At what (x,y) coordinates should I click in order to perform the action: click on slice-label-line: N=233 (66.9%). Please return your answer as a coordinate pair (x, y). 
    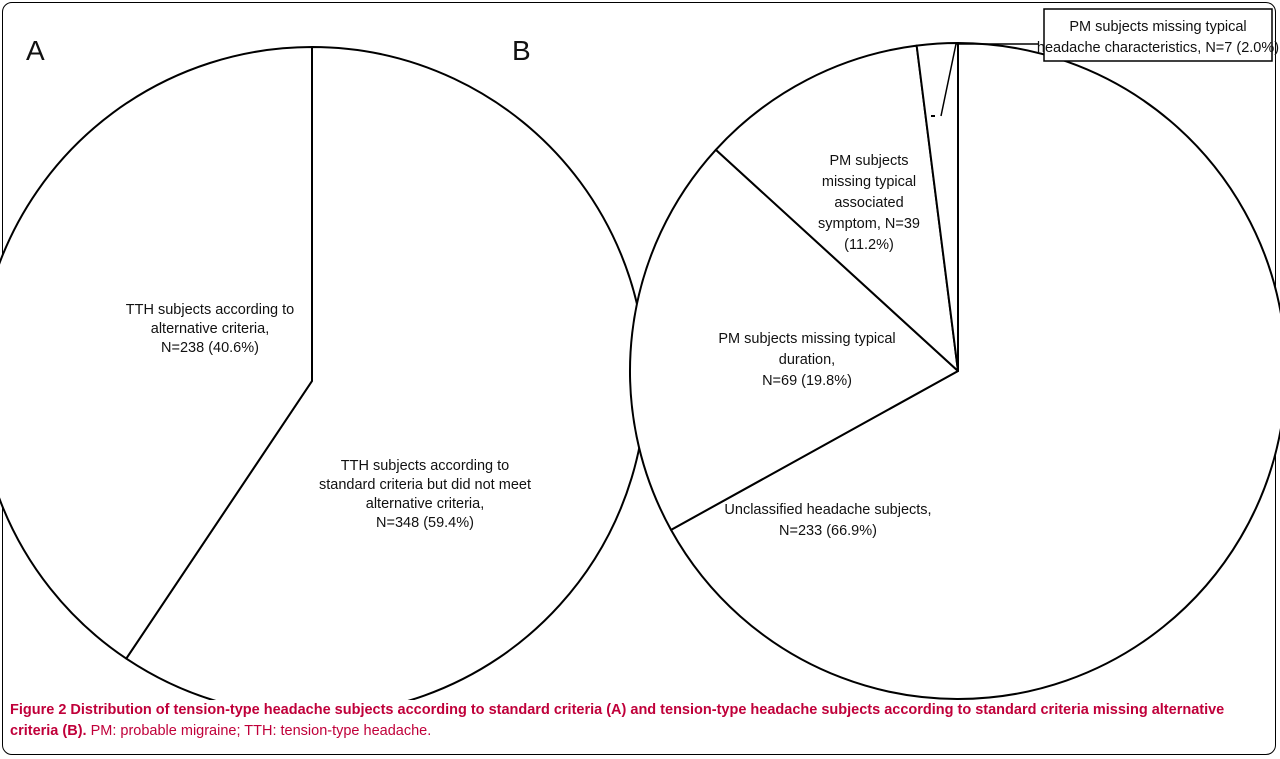
    Looking at the image, I should click on (828, 531).